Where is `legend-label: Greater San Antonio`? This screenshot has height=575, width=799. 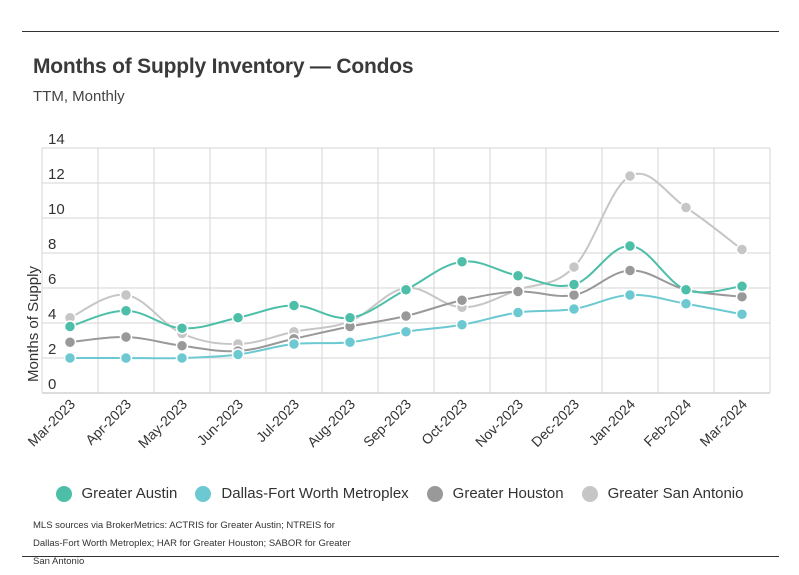
legend-label: Greater San Antonio is located at coordinates (675, 493).